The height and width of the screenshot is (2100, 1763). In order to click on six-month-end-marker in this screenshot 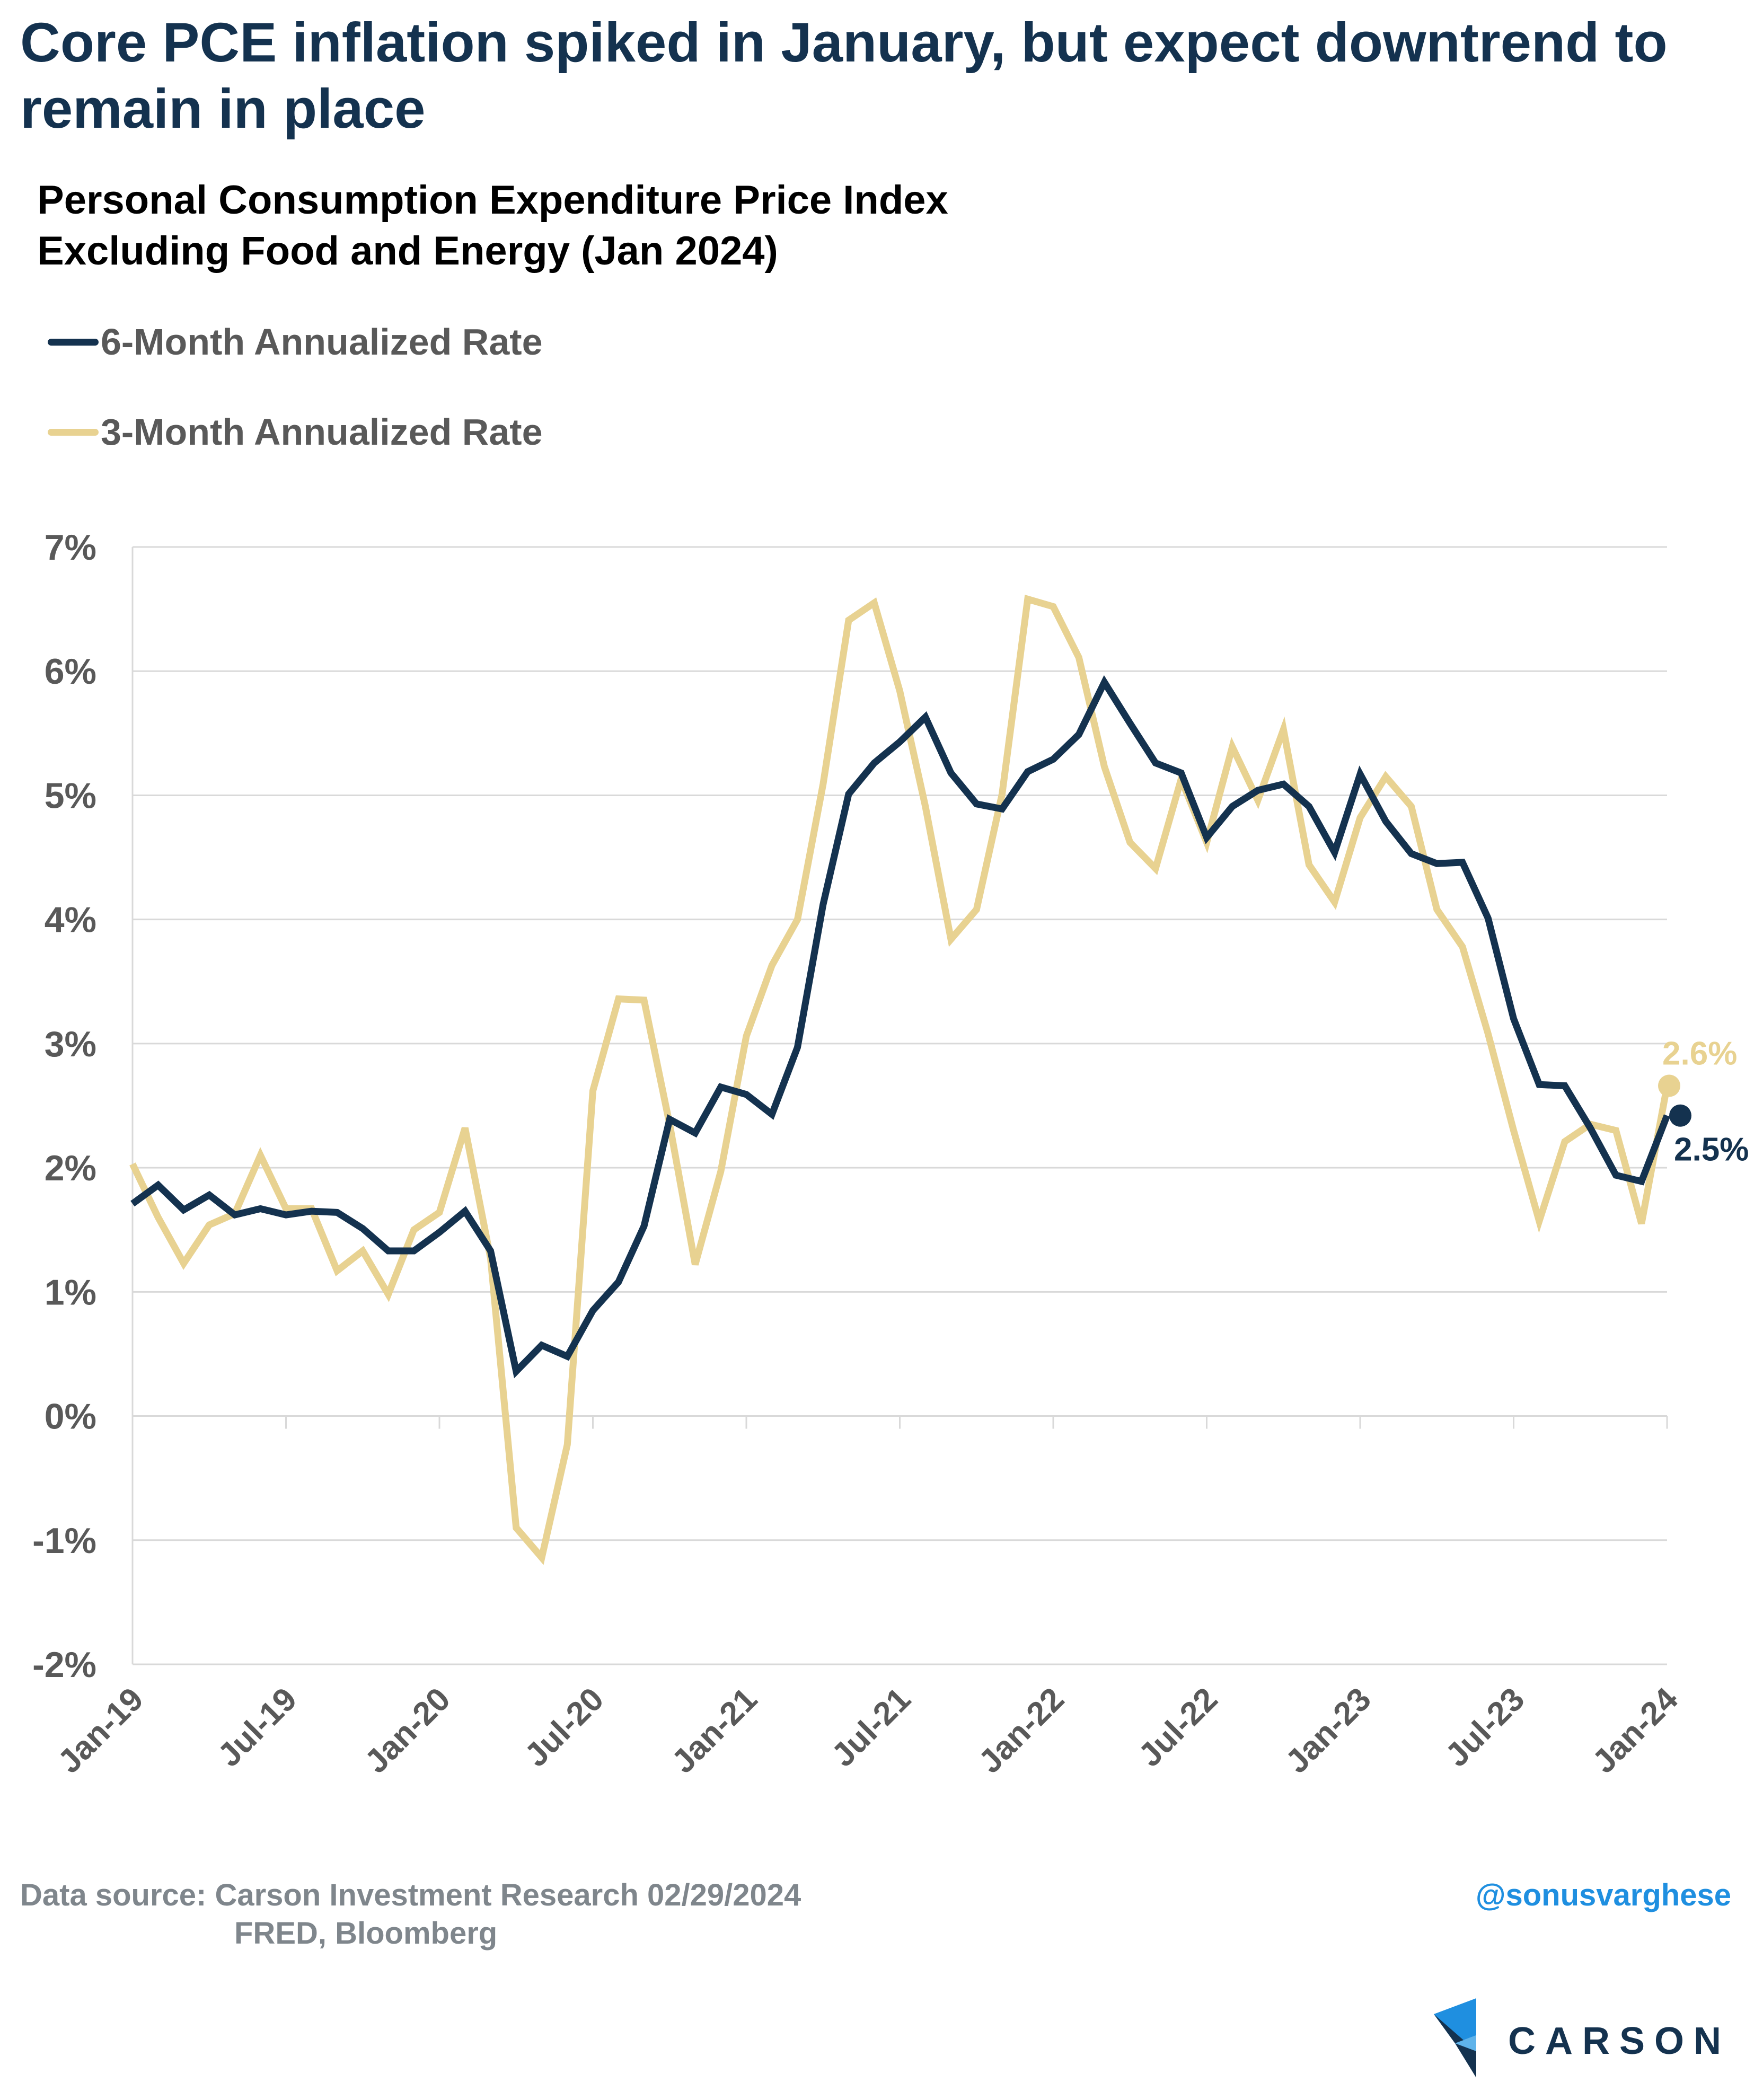, I will do `click(1680, 1115)`.